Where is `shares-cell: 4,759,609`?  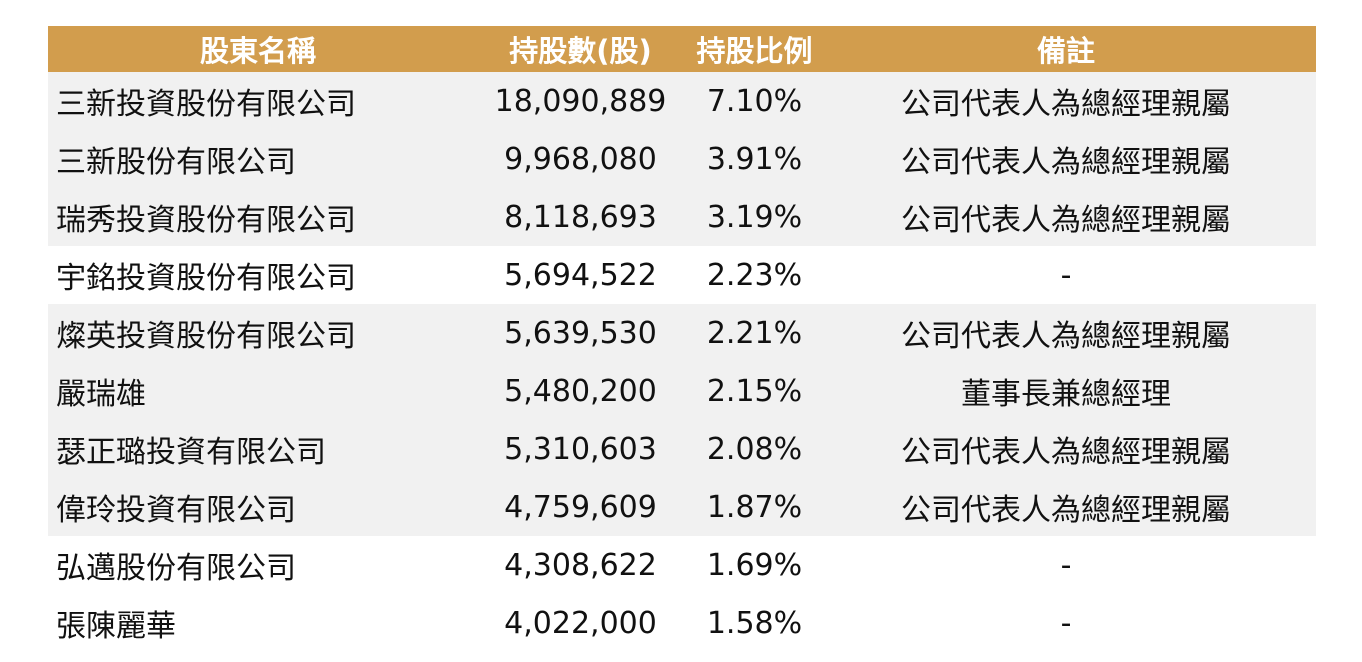 shares-cell: 4,759,609 is located at coordinates (580, 507).